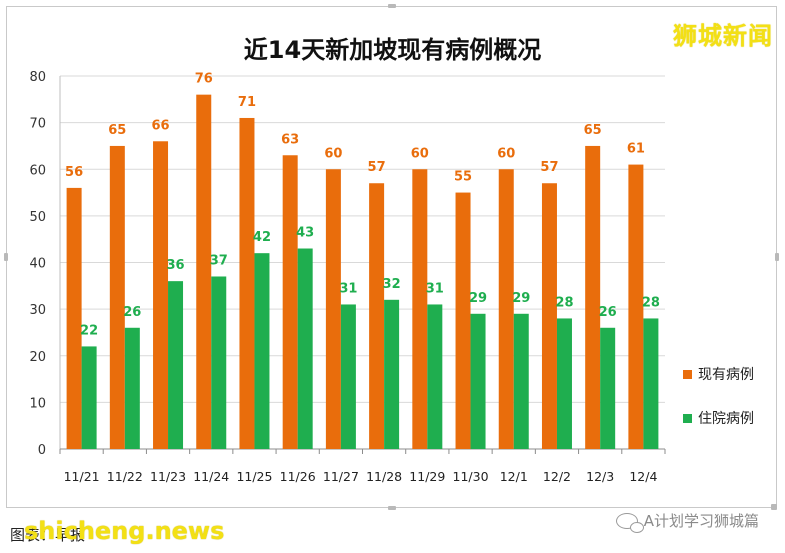 The width and height of the screenshot is (785, 553). I want to click on chart-legend: 现有病例 住院病例, so click(718, 408).